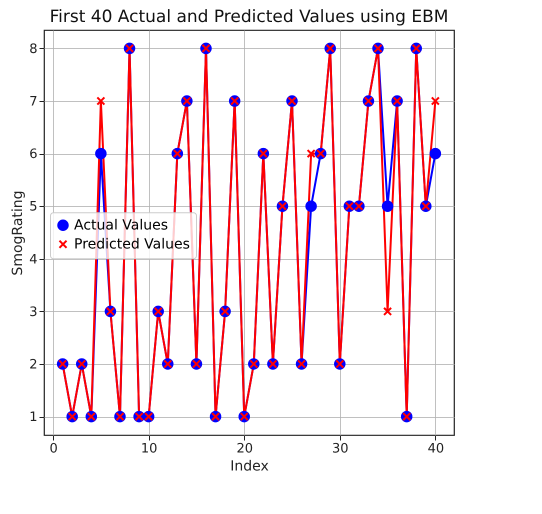 The image size is (542, 514). I want to click on y-tick-label: 2, so click(33, 364).